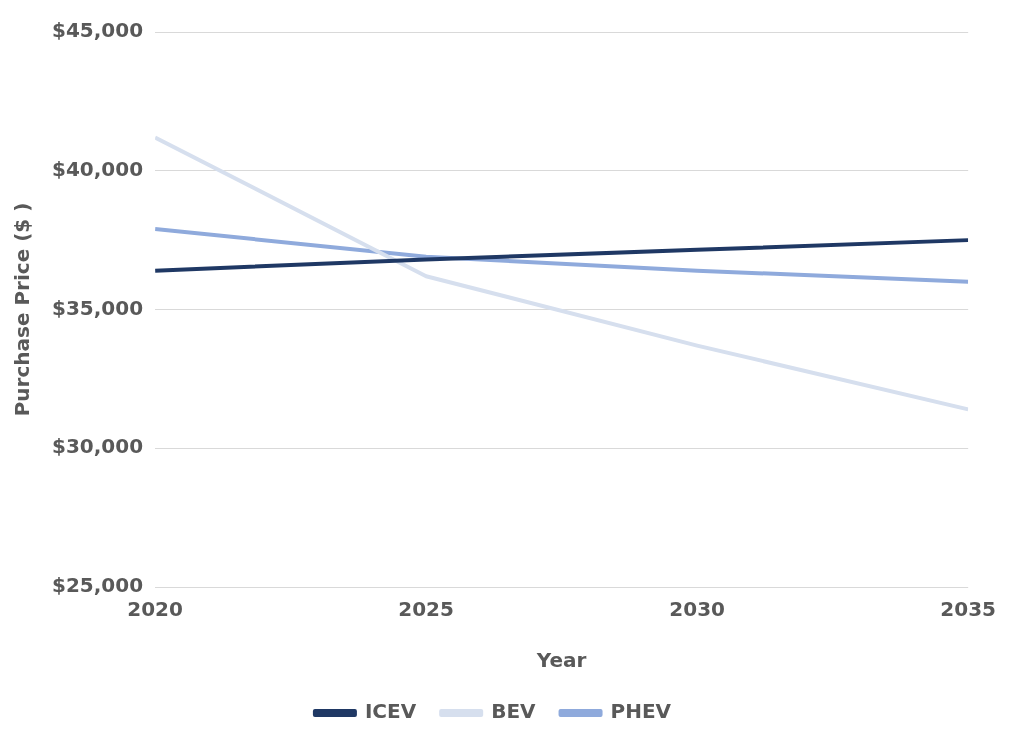  Describe the element at coordinates (98, 446) in the screenshot. I see `y-tick-label: $30,000` at that location.